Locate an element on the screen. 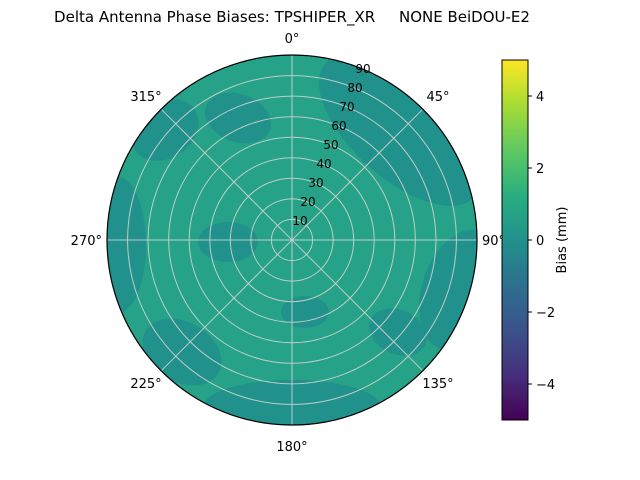  theta-label-45: 45° is located at coordinates (437, 97).